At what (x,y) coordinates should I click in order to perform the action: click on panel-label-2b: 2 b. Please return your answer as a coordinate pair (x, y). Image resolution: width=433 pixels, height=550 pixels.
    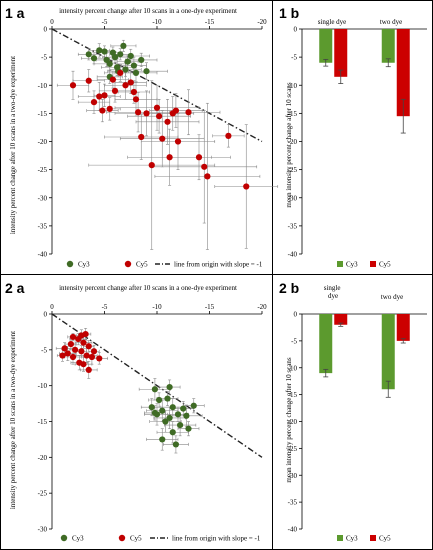
    Looking at the image, I should click on (289, 288).